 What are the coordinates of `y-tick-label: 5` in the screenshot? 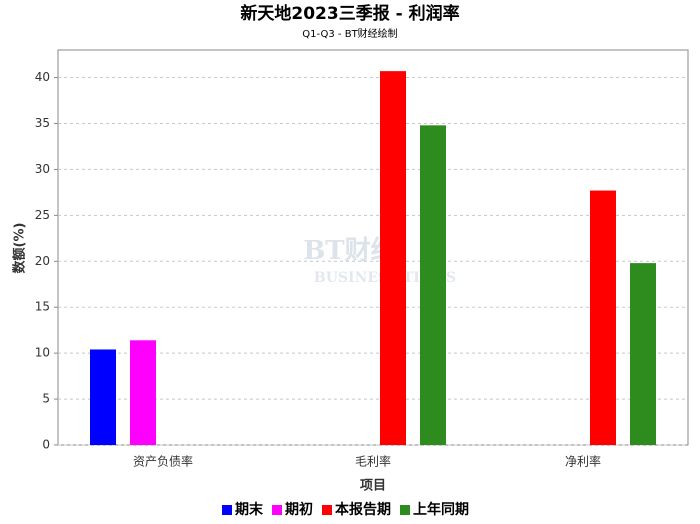 It's located at (46, 399).